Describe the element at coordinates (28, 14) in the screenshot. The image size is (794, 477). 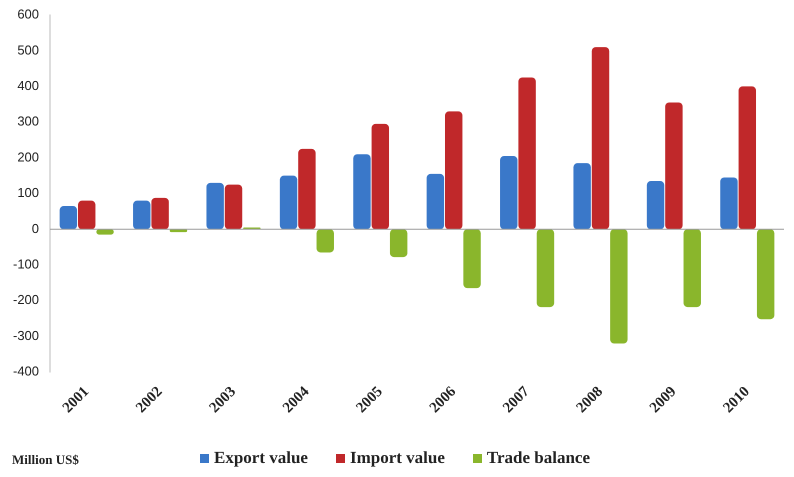
I see `y-tick-label: 600` at that location.